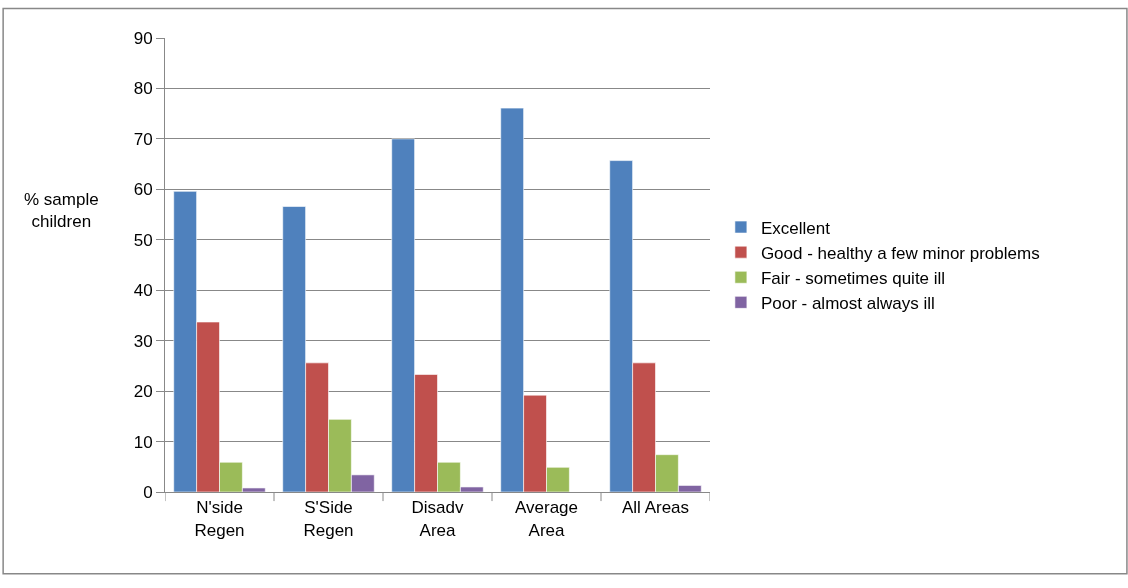  I want to click on y-tick-label: 20, so click(143, 392).